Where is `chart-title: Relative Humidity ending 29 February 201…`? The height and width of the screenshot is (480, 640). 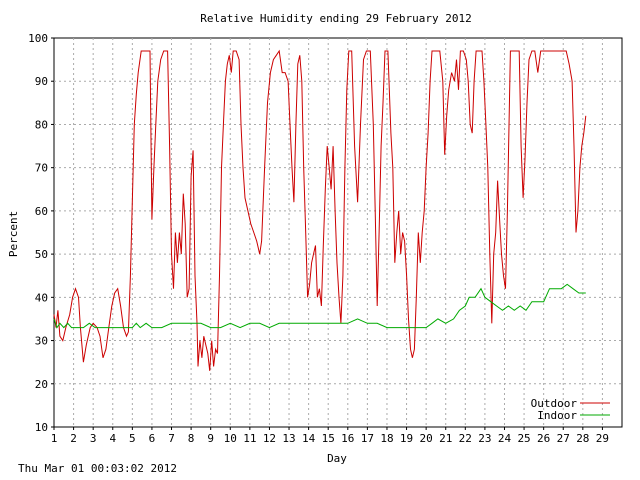
chart-title: Relative Humidity ending 29 February 201… is located at coordinates (336, 18).